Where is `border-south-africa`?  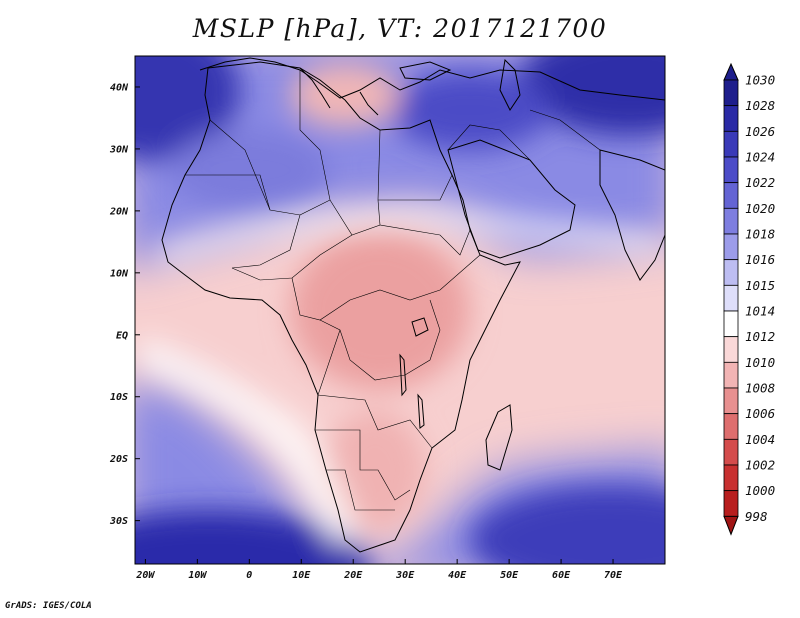
border-south-africa is located at coordinates (360, 490).